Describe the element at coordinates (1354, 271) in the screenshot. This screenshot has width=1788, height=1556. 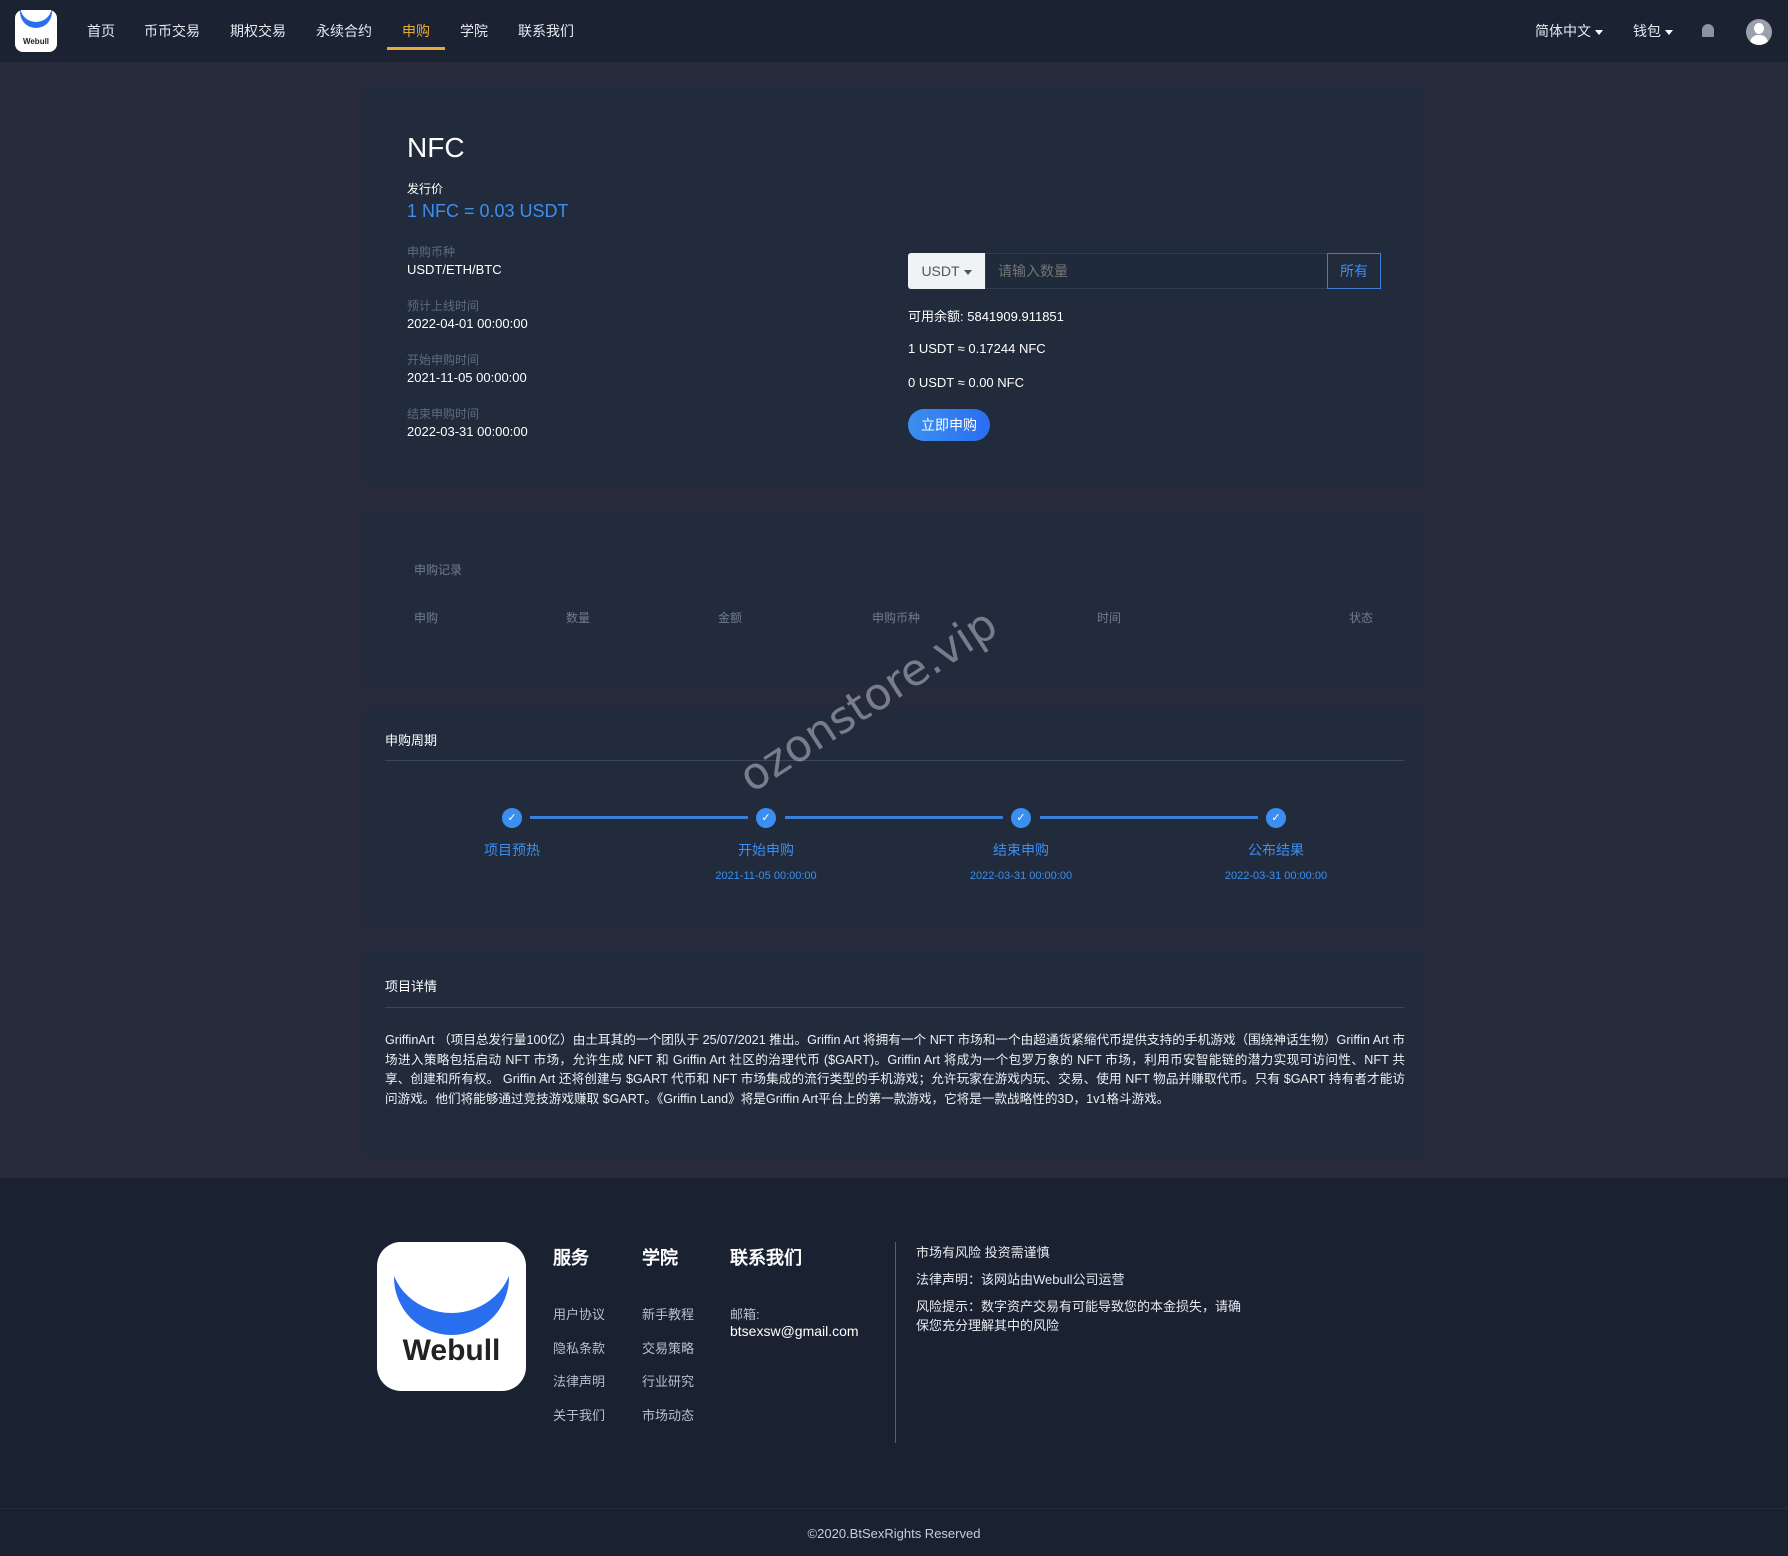
I see `all-button: 所有` at that location.